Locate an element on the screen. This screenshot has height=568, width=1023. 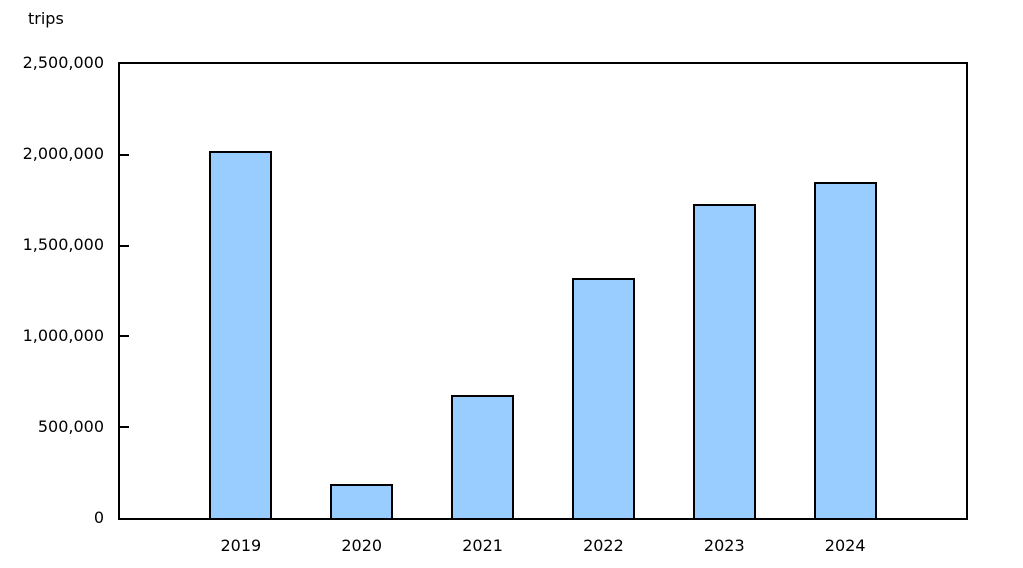
x-tick-label-2020: 2020 is located at coordinates (362, 545).